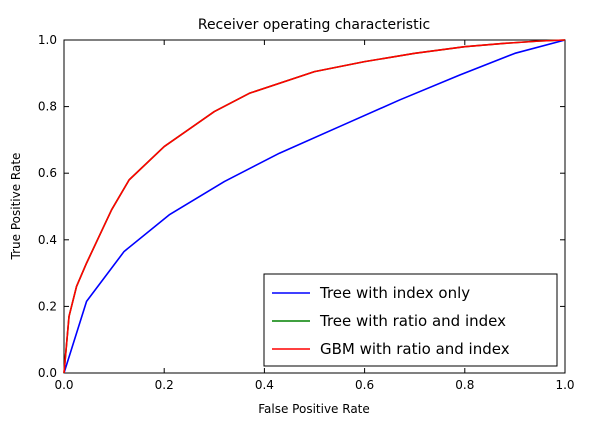 This screenshot has width=603, height=436. I want to click on x-tick-label: 0.2, so click(164, 385).